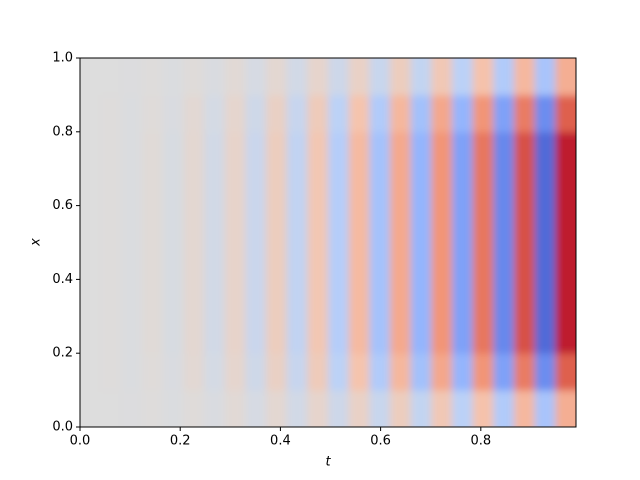 This screenshot has height=480, width=640. Describe the element at coordinates (62, 353) in the screenshot. I see `y-tick-label: 0.2` at that location.